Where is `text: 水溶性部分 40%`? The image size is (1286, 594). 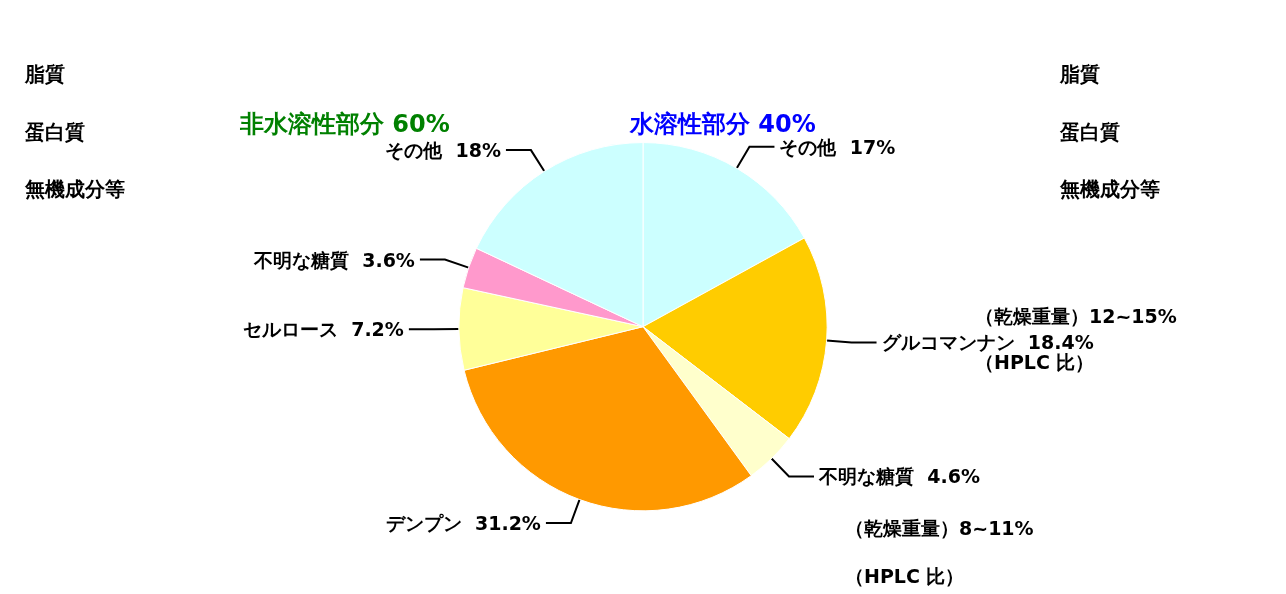
text: 水溶性部分 40% is located at coordinates (722, 124).